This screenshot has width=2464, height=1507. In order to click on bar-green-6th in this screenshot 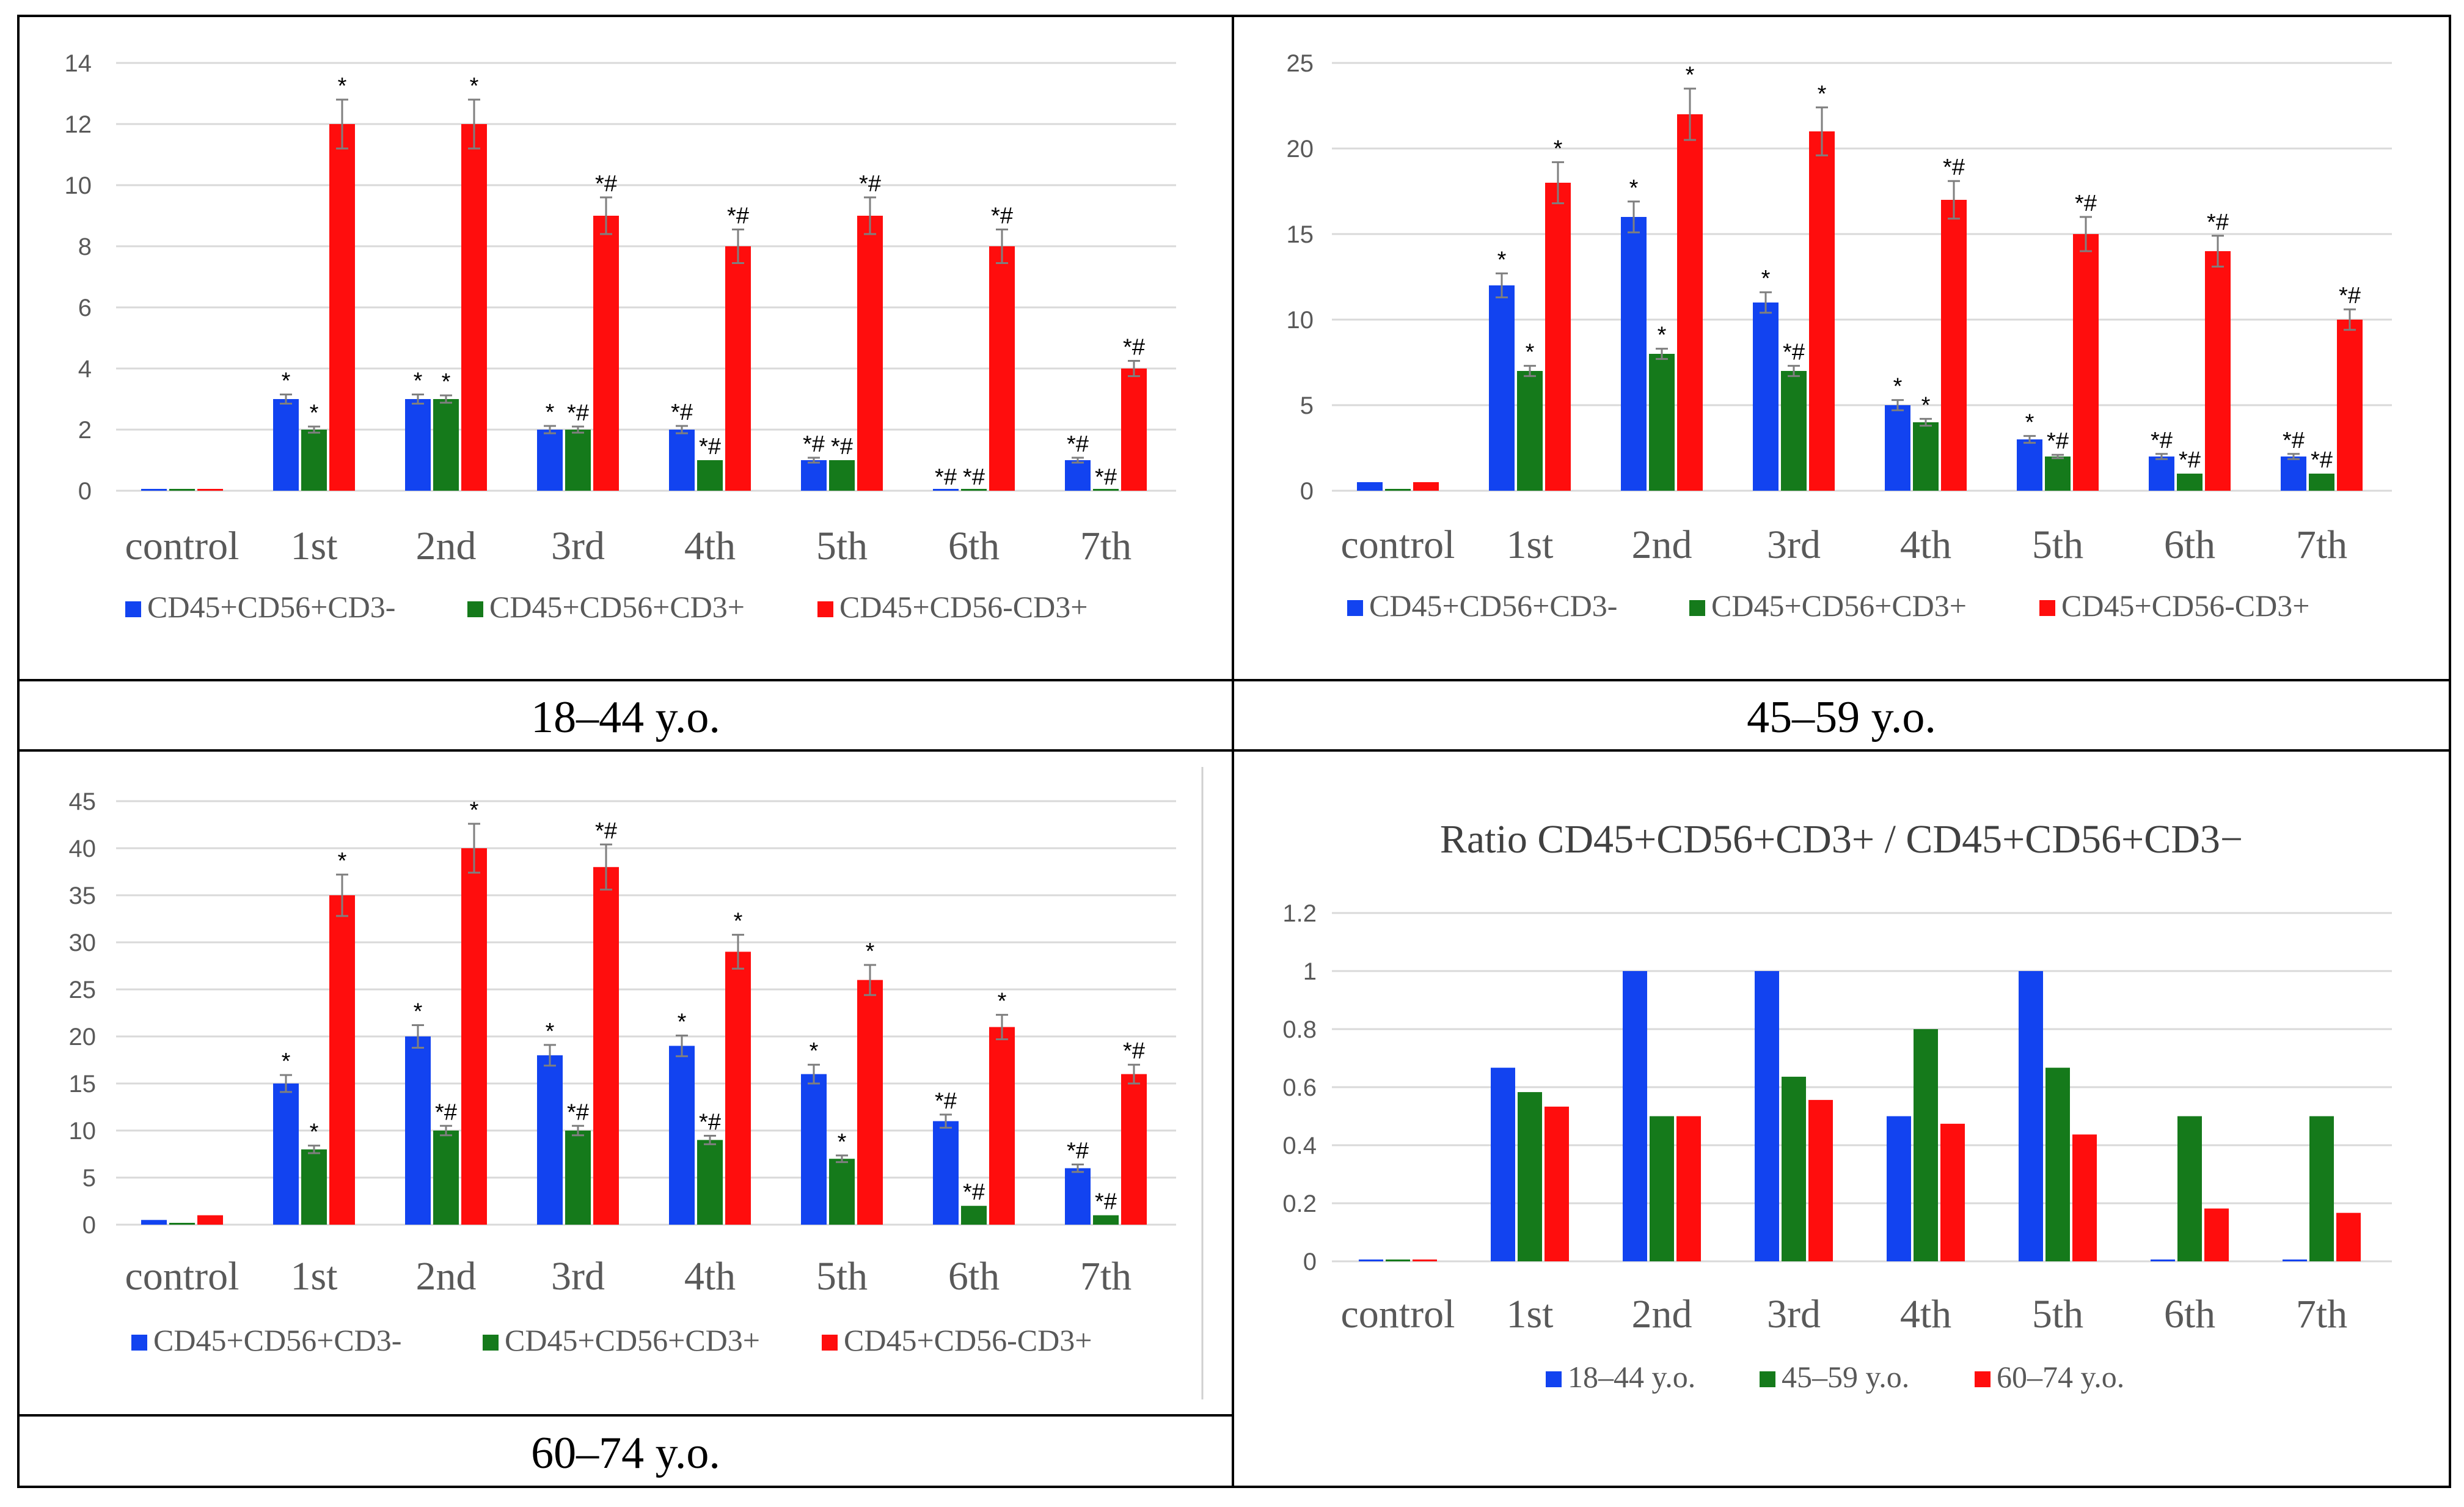, I will do `click(2190, 1189)`.